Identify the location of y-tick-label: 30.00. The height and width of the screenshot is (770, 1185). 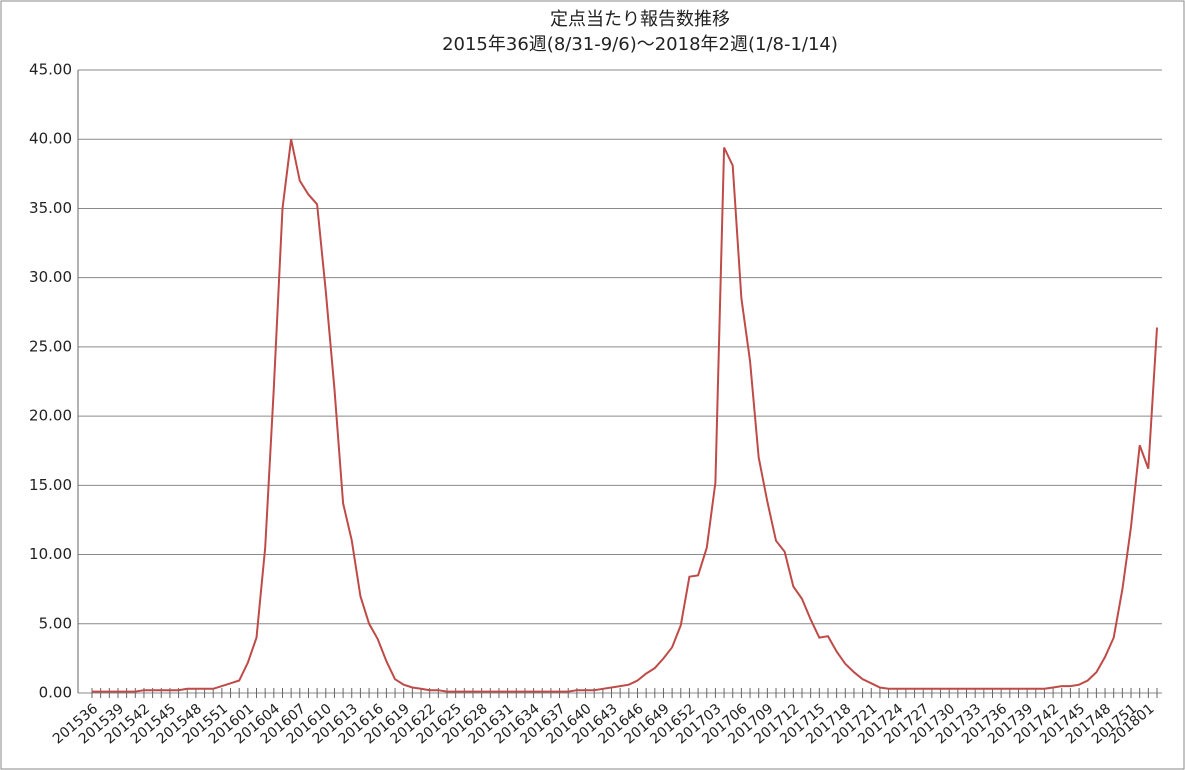
(50, 277).